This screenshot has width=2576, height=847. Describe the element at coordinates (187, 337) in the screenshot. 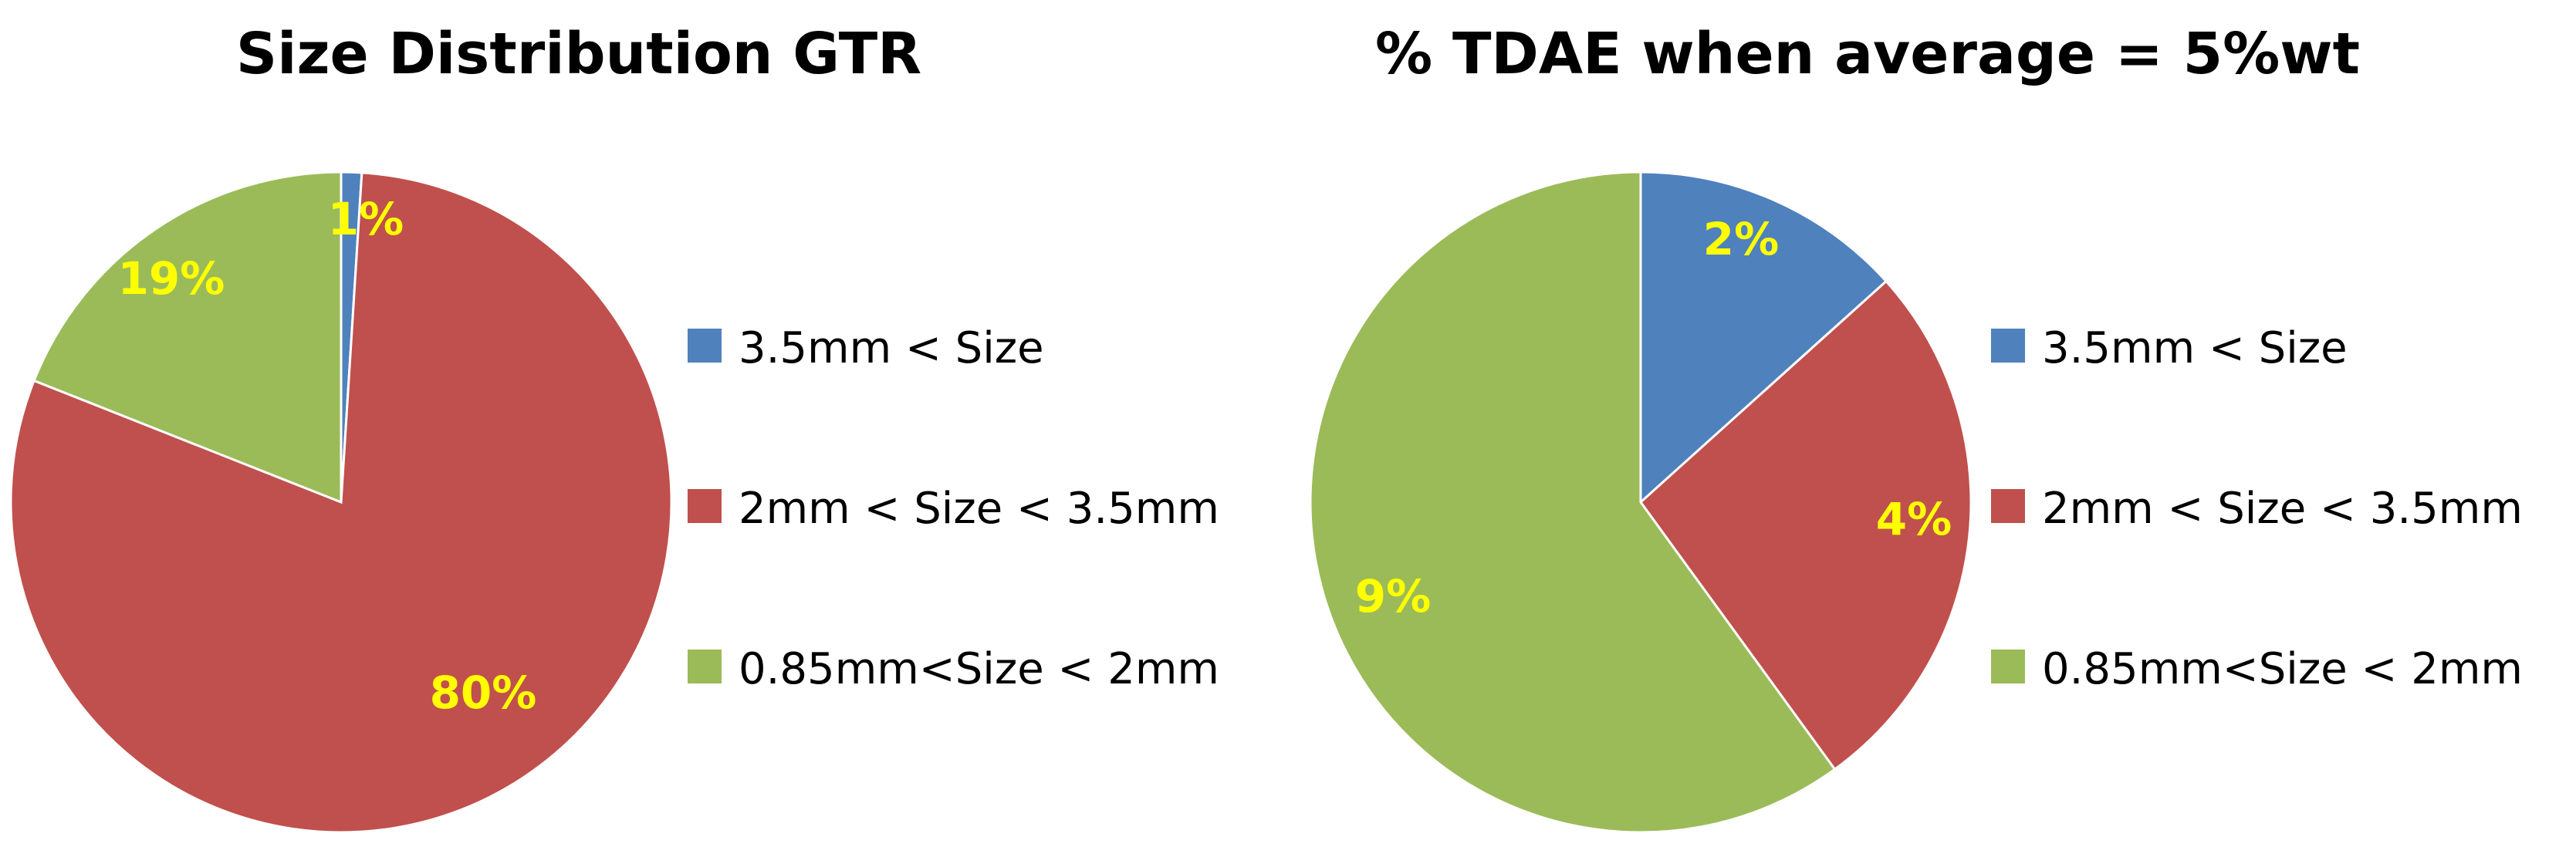

I see `pie-slice-green` at that location.